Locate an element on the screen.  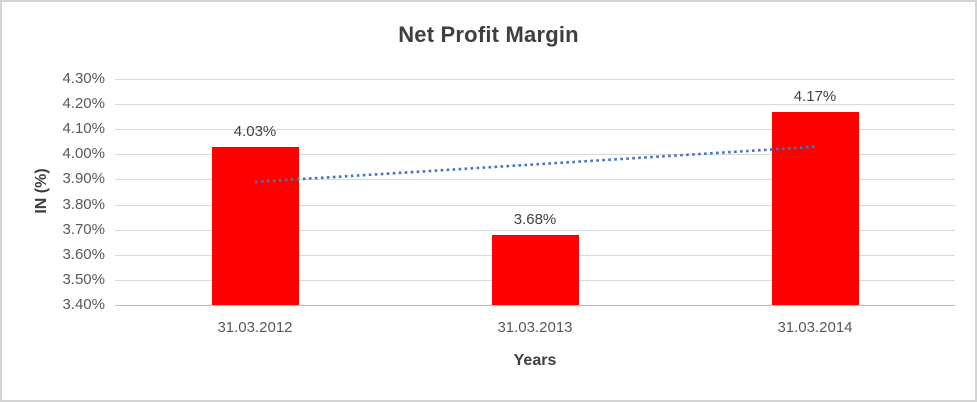
data-label: 4.03% is located at coordinates (255, 131).